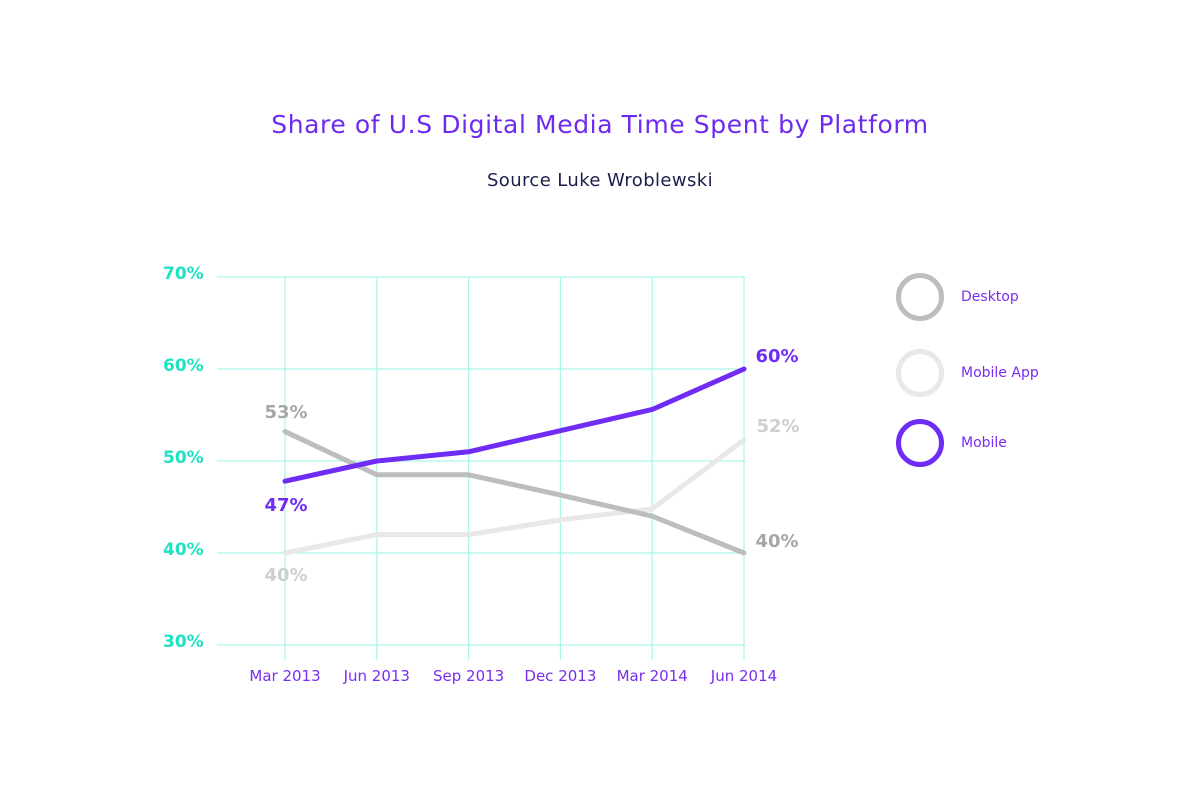  What do you see at coordinates (514, 496) in the screenshot?
I see `series-line-mobile-app` at bounding box center [514, 496].